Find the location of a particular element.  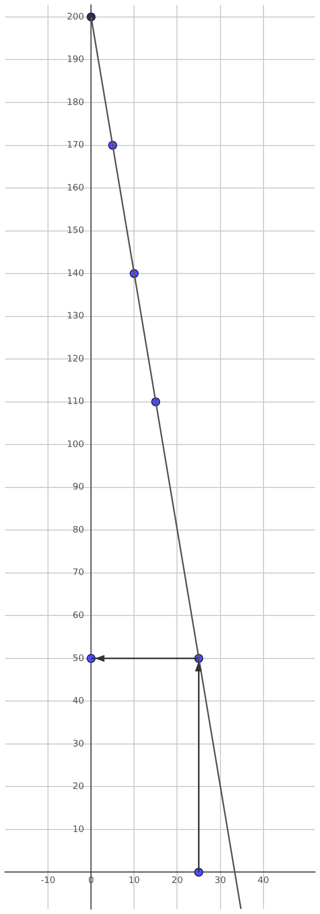

x-tick-label: 40 is located at coordinates (264, 881).